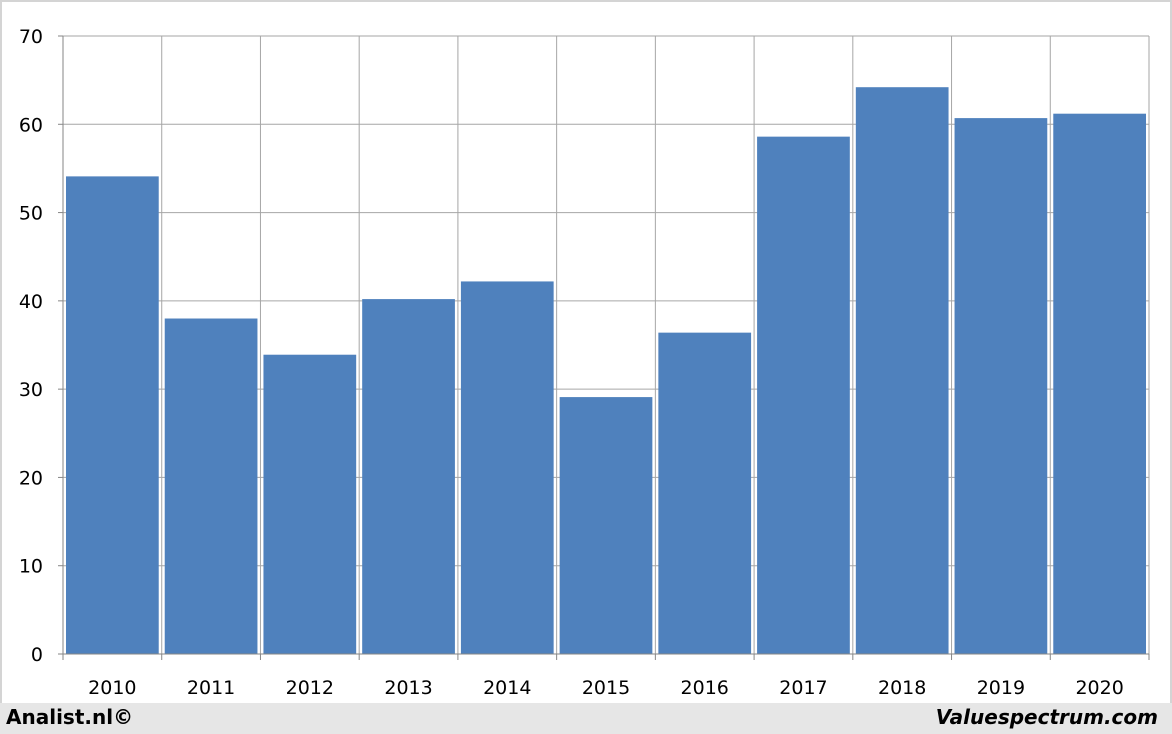 This screenshot has width=1172, height=734. I want to click on x-tick-label: 2013, so click(408, 688).